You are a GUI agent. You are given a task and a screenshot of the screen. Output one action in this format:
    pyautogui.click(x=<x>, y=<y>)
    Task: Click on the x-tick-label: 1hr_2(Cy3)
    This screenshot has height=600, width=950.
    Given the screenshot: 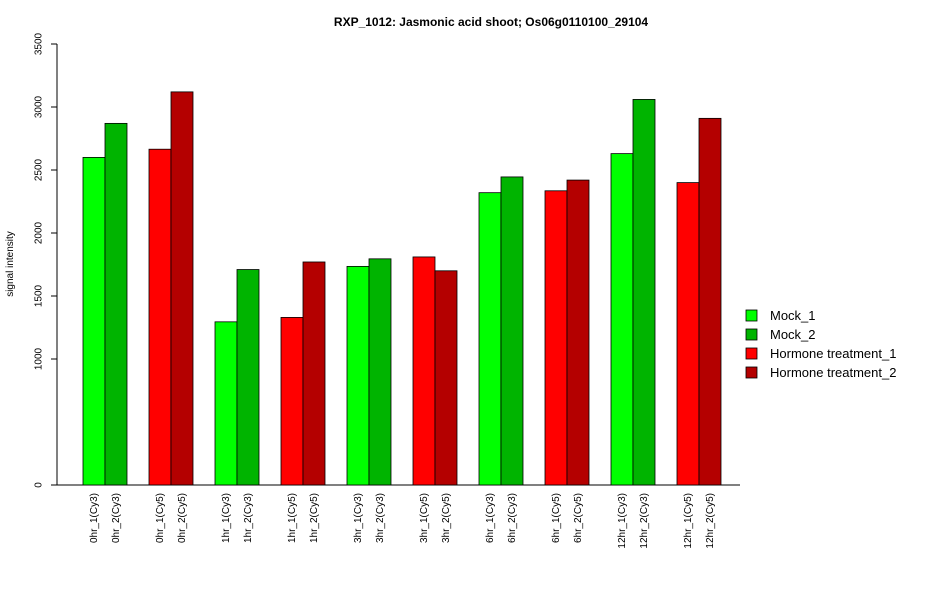 What is the action you would take?
    pyautogui.click(x=248, y=518)
    